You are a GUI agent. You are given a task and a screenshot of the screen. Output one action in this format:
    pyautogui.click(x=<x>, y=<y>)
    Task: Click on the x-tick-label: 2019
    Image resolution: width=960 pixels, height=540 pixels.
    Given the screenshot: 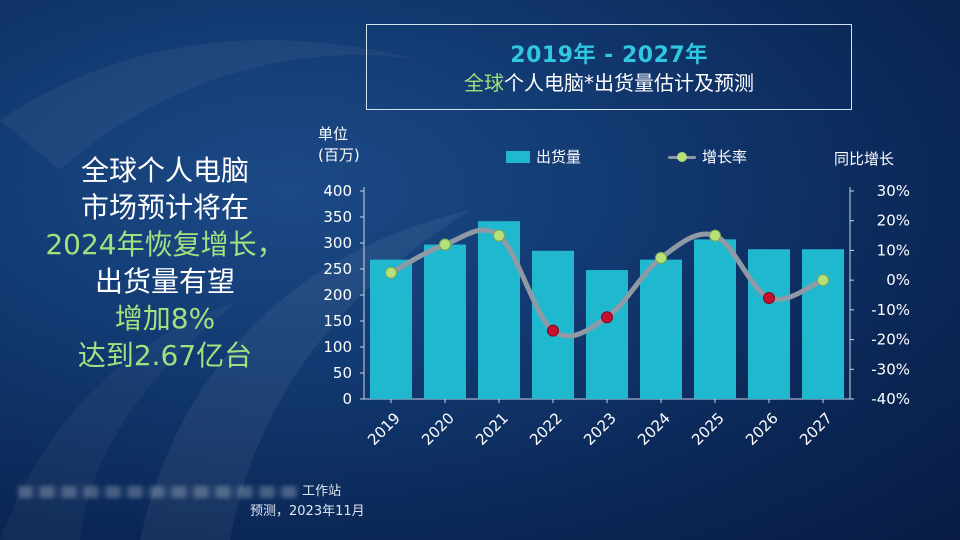 What is the action you would take?
    pyautogui.click(x=384, y=429)
    